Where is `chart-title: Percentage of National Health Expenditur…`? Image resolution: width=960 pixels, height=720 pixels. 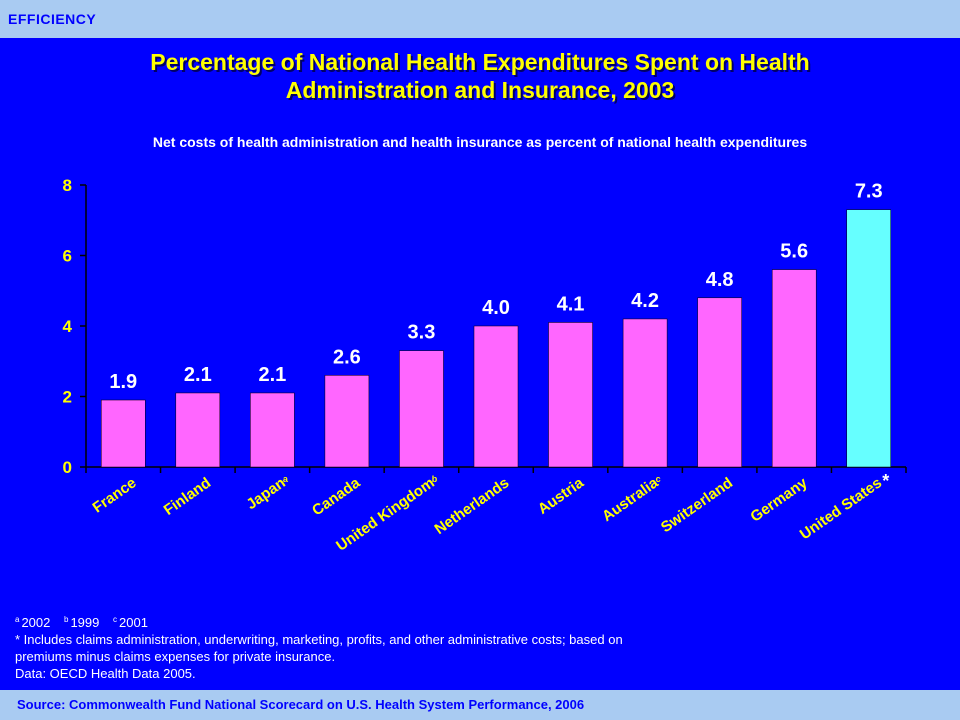 chart-title: Percentage of National Health Expenditur… is located at coordinates (480, 76).